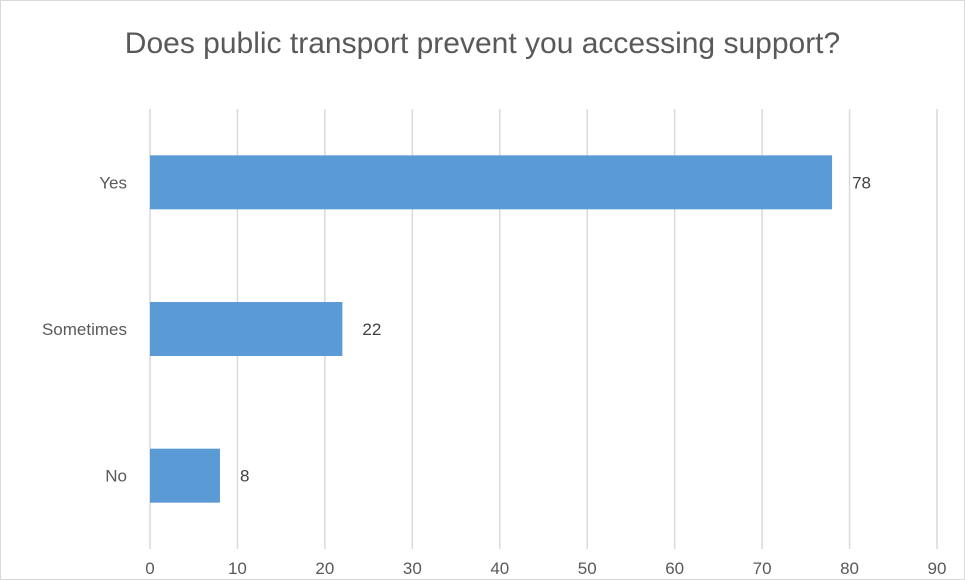 This screenshot has height=580, width=965. Describe the element at coordinates (412, 568) in the screenshot. I see `x-tick-label: 30` at that location.